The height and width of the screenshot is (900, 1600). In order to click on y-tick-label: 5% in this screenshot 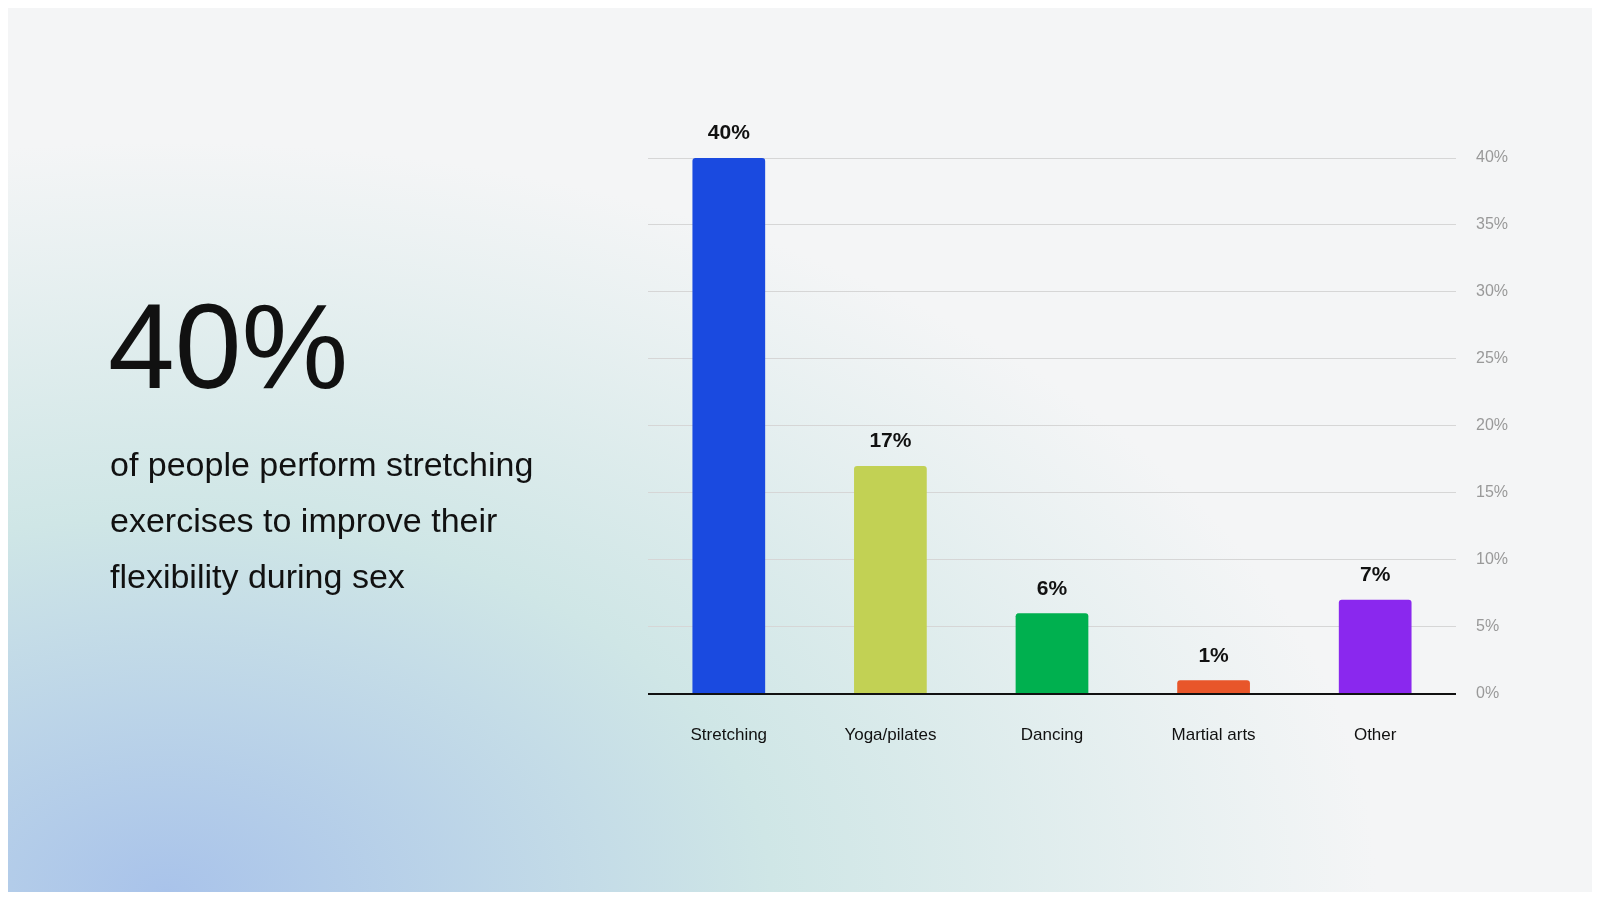, I will do `click(1487, 626)`.